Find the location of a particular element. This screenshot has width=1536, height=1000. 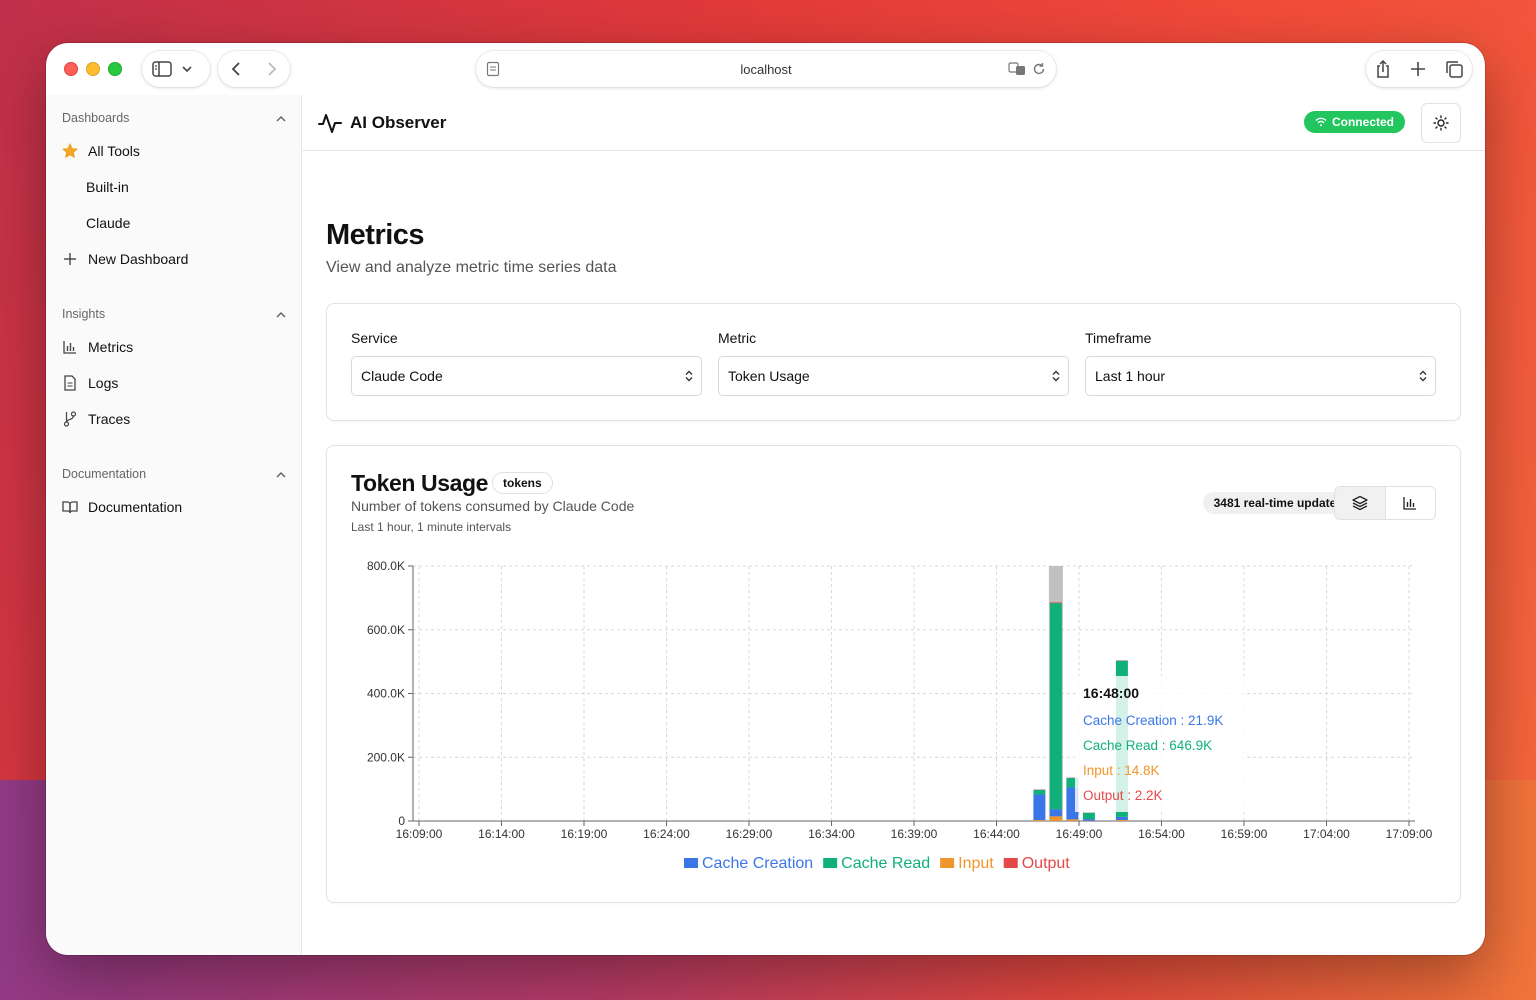

timeframe-select-value: Last 1 hour is located at coordinates (1130, 376).